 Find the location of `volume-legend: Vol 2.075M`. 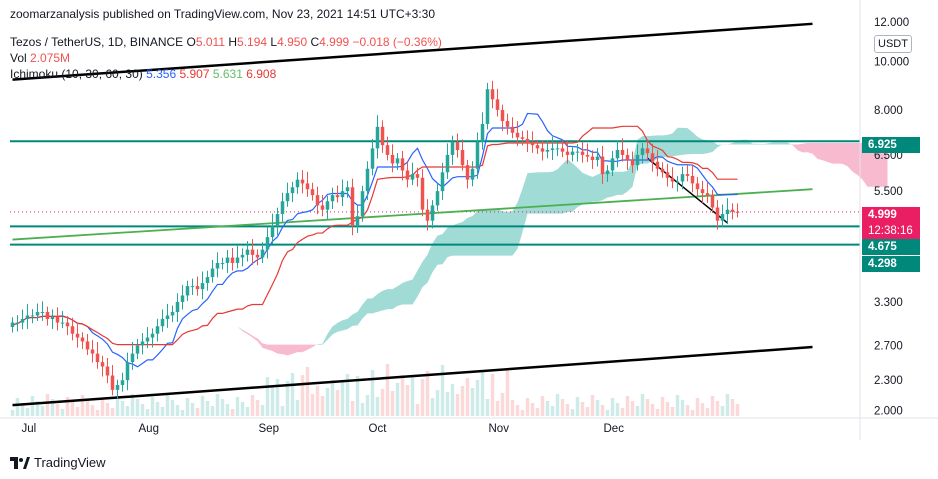

volume-legend: Vol 2.075M is located at coordinates (40, 58).